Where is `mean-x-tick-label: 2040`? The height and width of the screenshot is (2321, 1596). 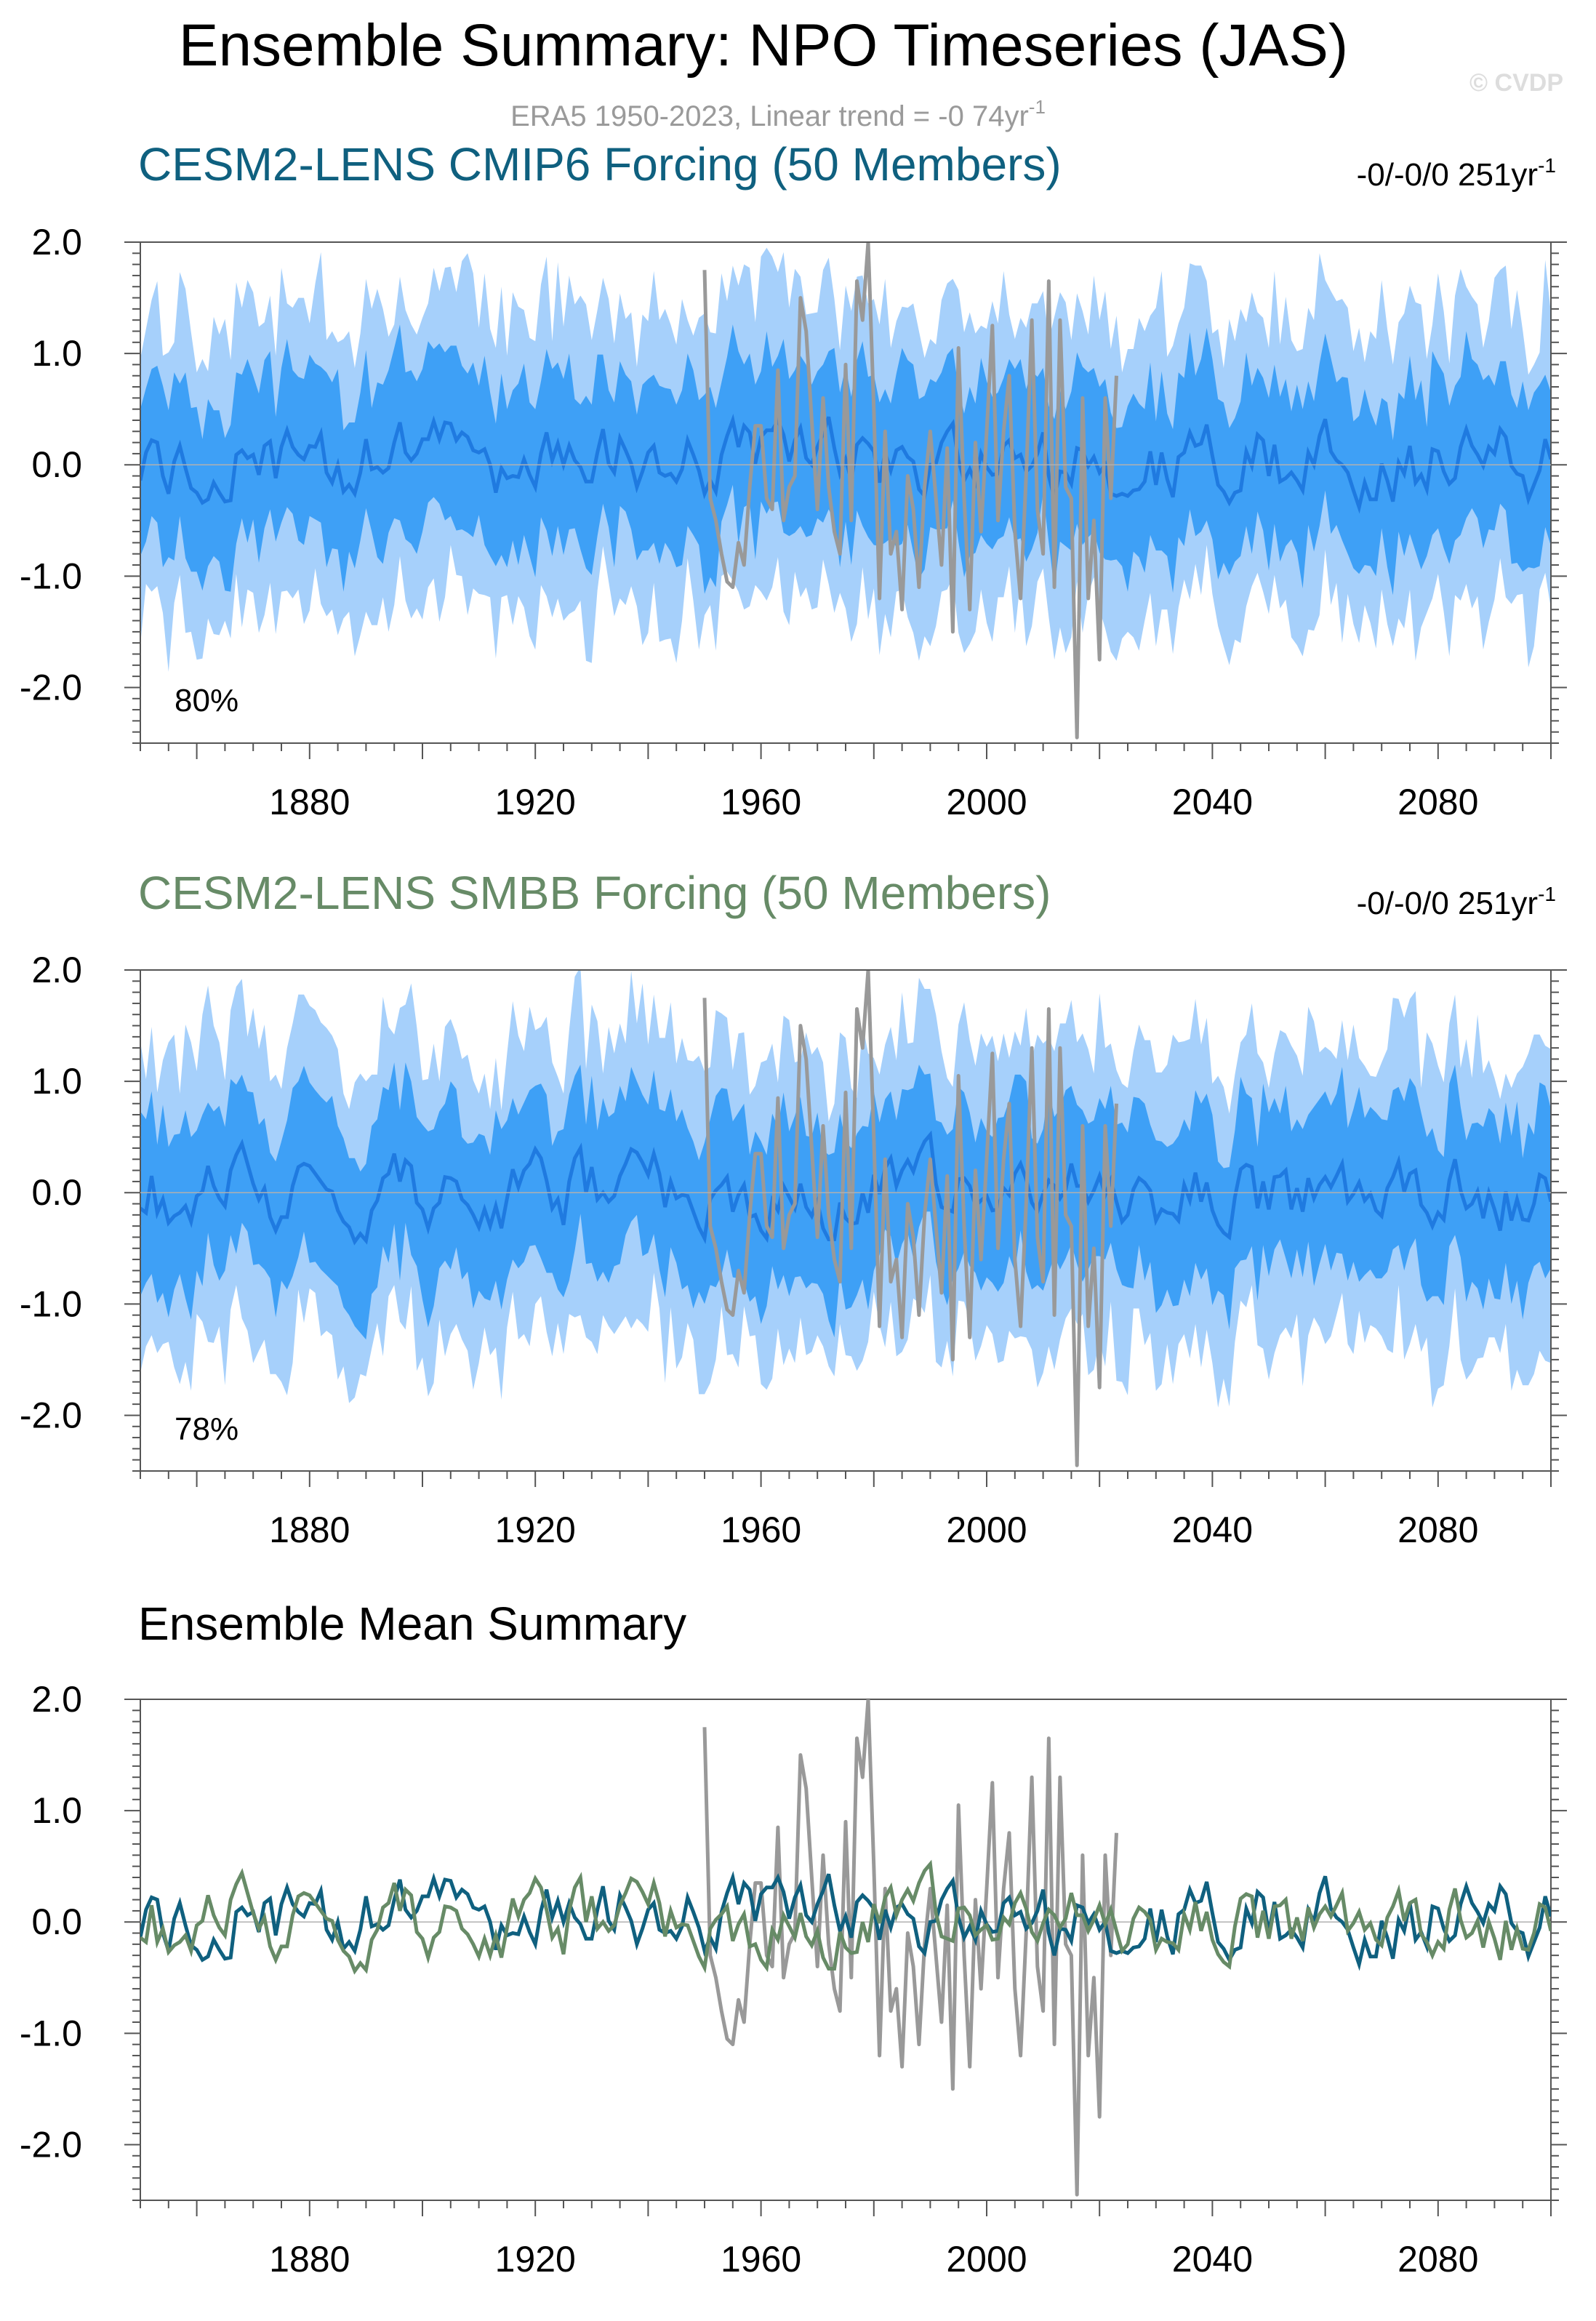 mean-x-tick-label: 2040 is located at coordinates (1213, 2259).